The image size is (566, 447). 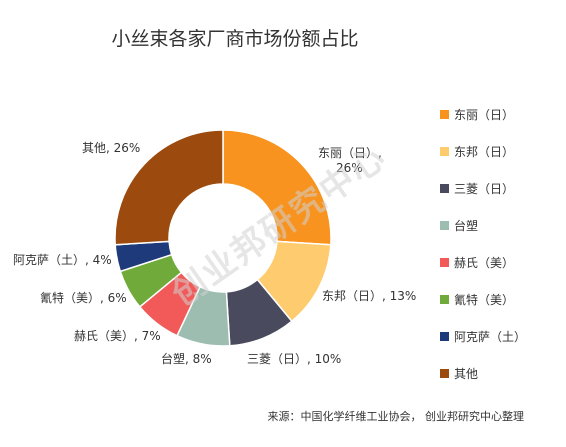 I want to click on legend-item: 其他, so click(x=483, y=373).